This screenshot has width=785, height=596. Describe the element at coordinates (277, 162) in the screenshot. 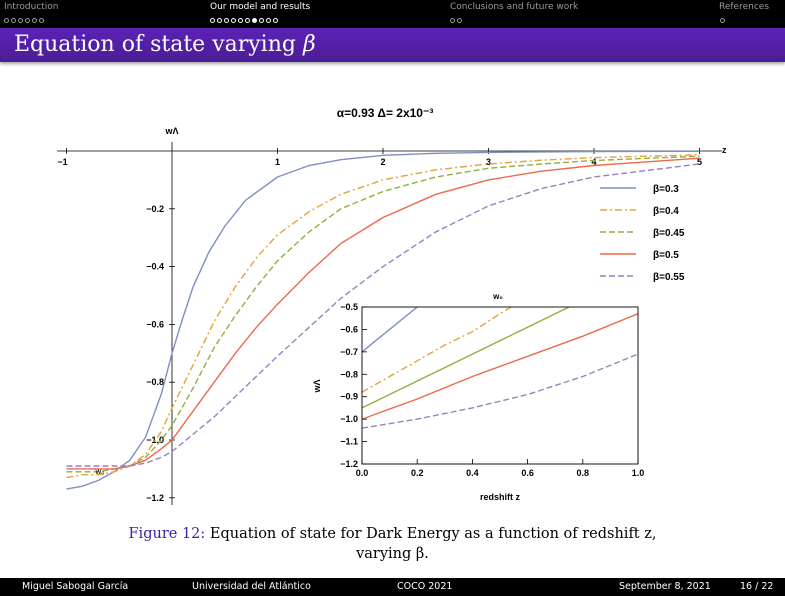

I see `main-x-tick-label: 1` at that location.